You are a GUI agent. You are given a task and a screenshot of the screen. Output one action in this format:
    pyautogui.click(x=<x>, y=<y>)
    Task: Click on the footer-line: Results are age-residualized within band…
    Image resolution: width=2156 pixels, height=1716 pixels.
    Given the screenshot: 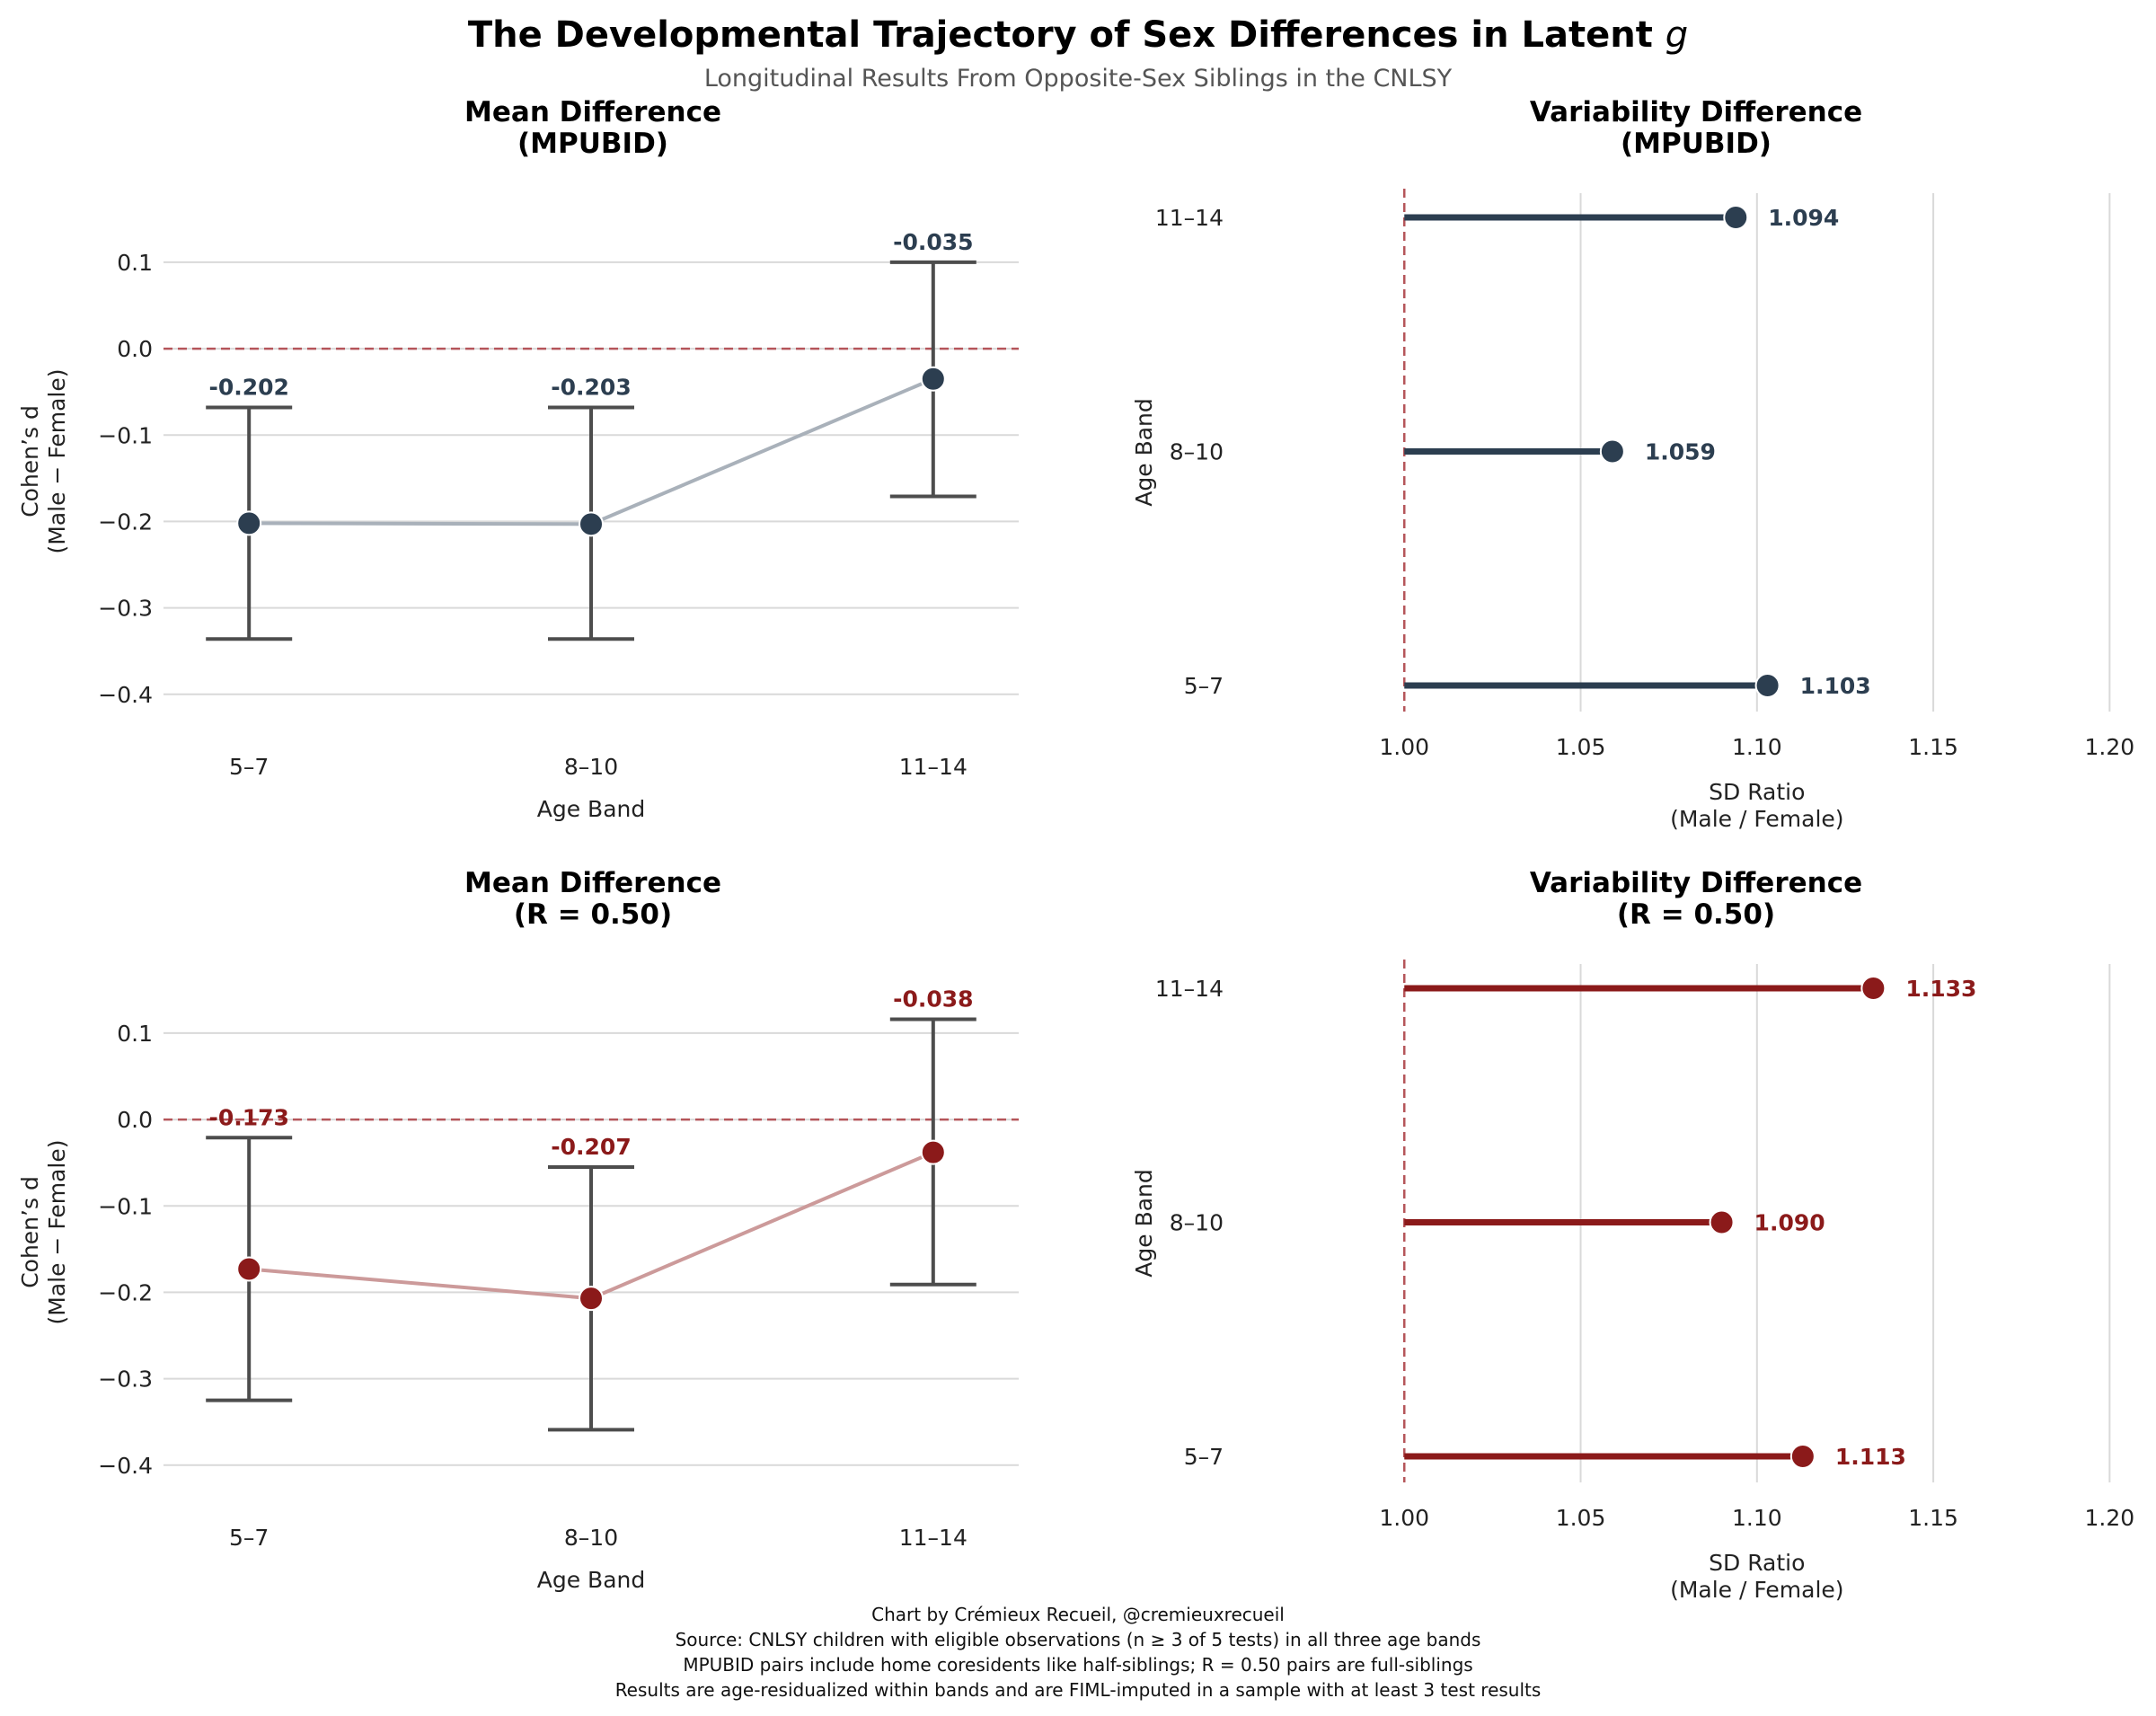 What is the action you would take?
    pyautogui.click(x=1078, y=1690)
    